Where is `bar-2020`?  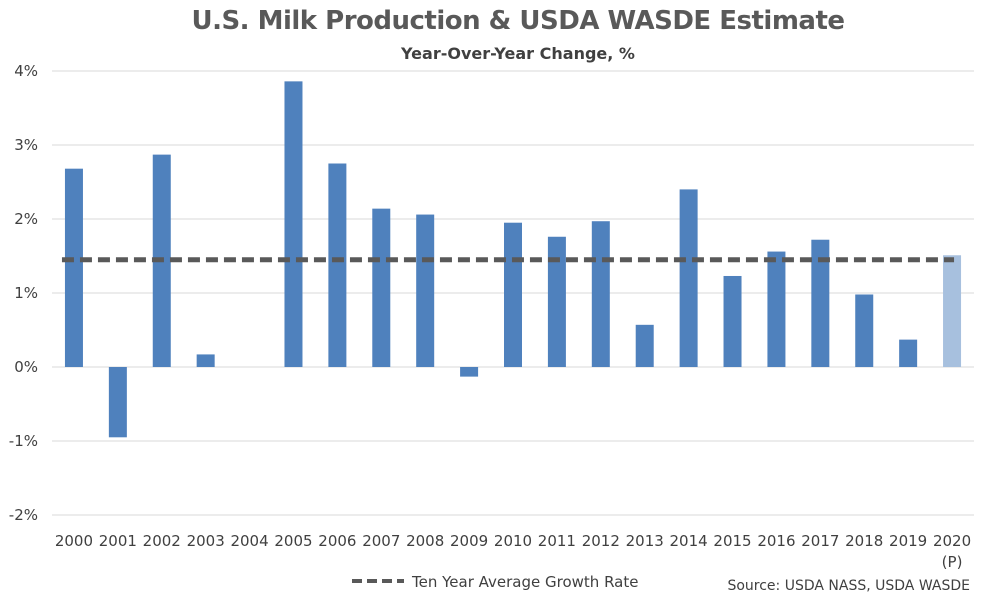
bar-2020 is located at coordinates (952, 311).